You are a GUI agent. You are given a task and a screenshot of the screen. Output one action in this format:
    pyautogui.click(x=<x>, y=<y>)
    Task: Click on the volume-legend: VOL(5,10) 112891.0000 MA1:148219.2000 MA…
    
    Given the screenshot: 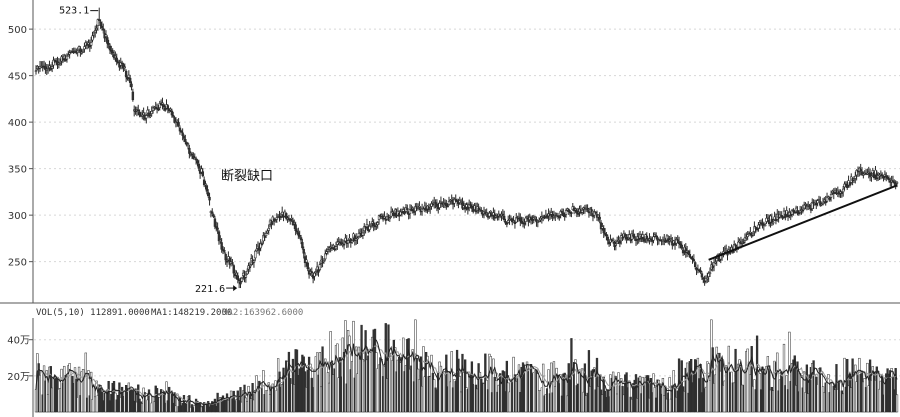 What is the action you would take?
    pyautogui.click(x=169, y=313)
    